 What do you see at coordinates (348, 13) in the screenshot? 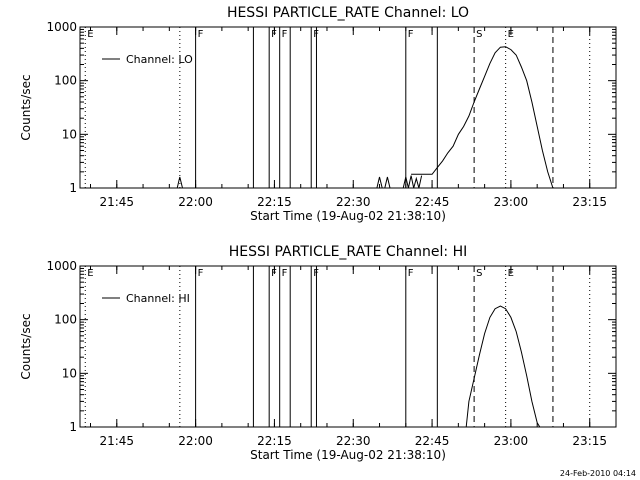
I see `chart-title: HESSI PARTICLE_RATE Channel: LO` at bounding box center [348, 13].